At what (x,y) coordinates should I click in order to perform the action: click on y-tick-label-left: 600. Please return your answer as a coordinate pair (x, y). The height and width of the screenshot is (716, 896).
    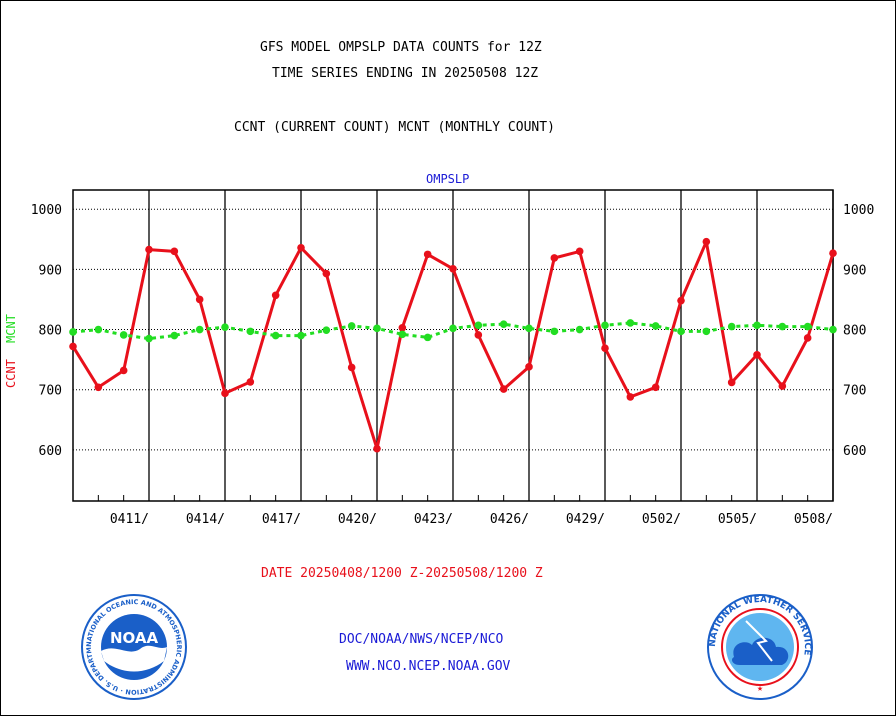
    Looking at the image, I should click on (50, 451).